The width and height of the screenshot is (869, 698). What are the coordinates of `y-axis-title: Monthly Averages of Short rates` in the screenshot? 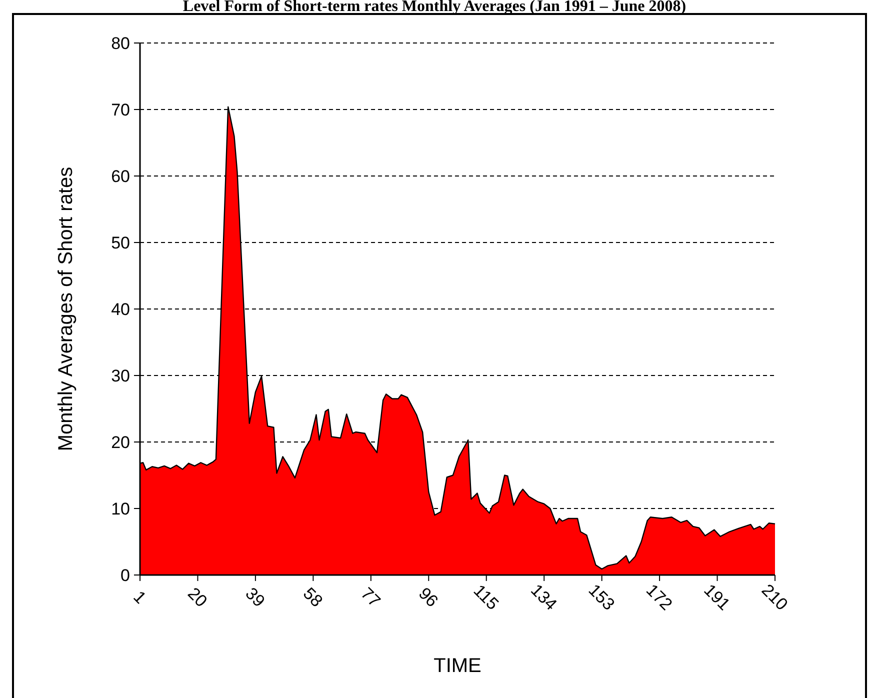 It's located at (66, 309).